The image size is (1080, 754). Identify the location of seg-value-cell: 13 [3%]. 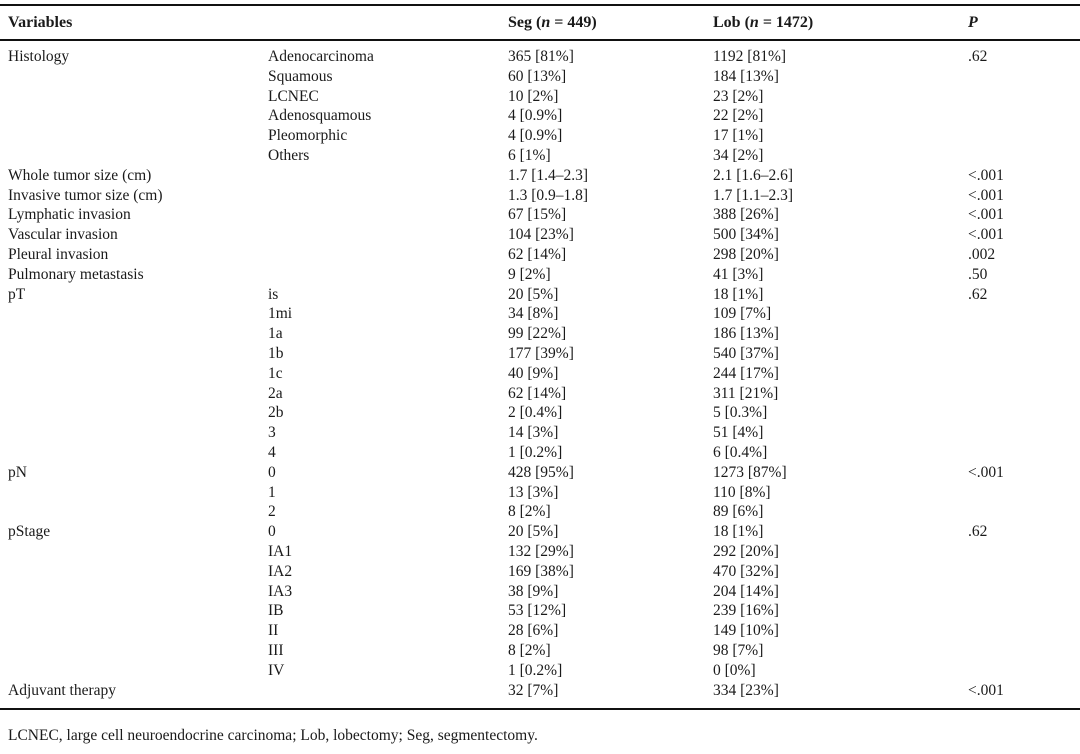
(533, 492).